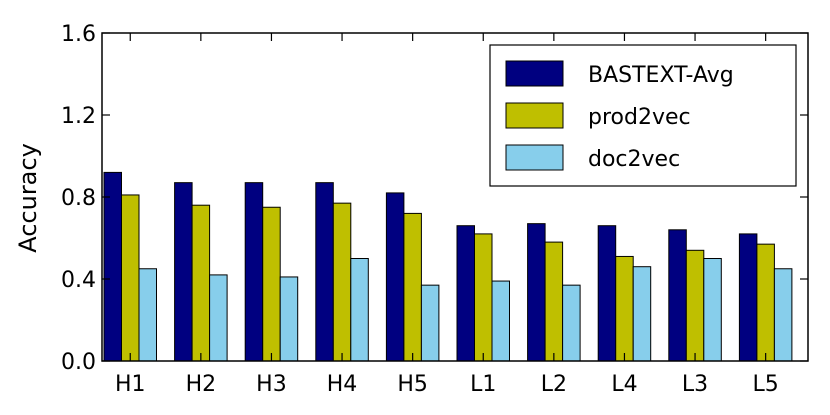 The height and width of the screenshot is (415, 830). Describe the element at coordinates (78, 198) in the screenshot. I see `y-tick-label: 0.8` at that location.